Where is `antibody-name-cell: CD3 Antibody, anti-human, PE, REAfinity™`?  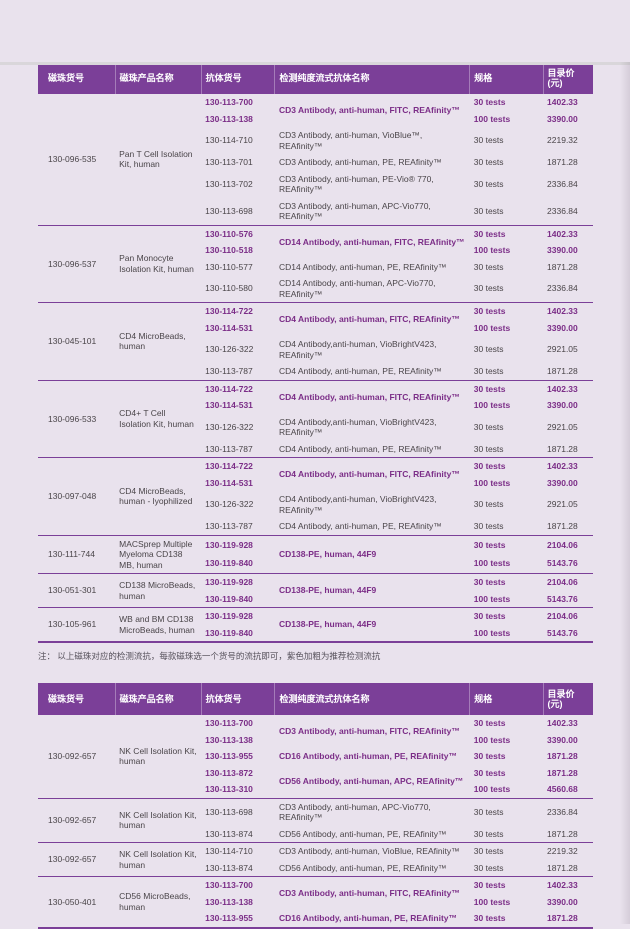
antibody-name-cell: CD3 Antibody, anti-human, PE, REAfinity™ is located at coordinates (360, 162).